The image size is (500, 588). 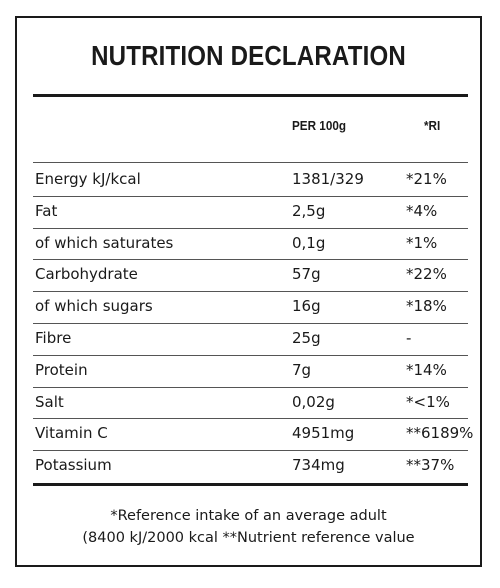 I want to click on nutrient-row: Potassium 734mg **37%, so click(x=250, y=465).